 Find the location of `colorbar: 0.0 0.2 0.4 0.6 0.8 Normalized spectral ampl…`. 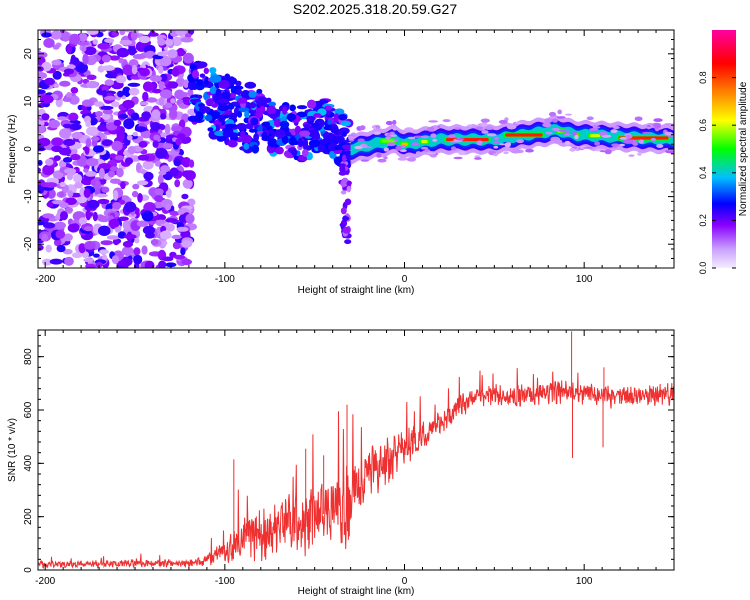

colorbar: 0.0 0.2 0.4 0.6 0.8 Normalized spectral ampl… is located at coordinates (723, 152).